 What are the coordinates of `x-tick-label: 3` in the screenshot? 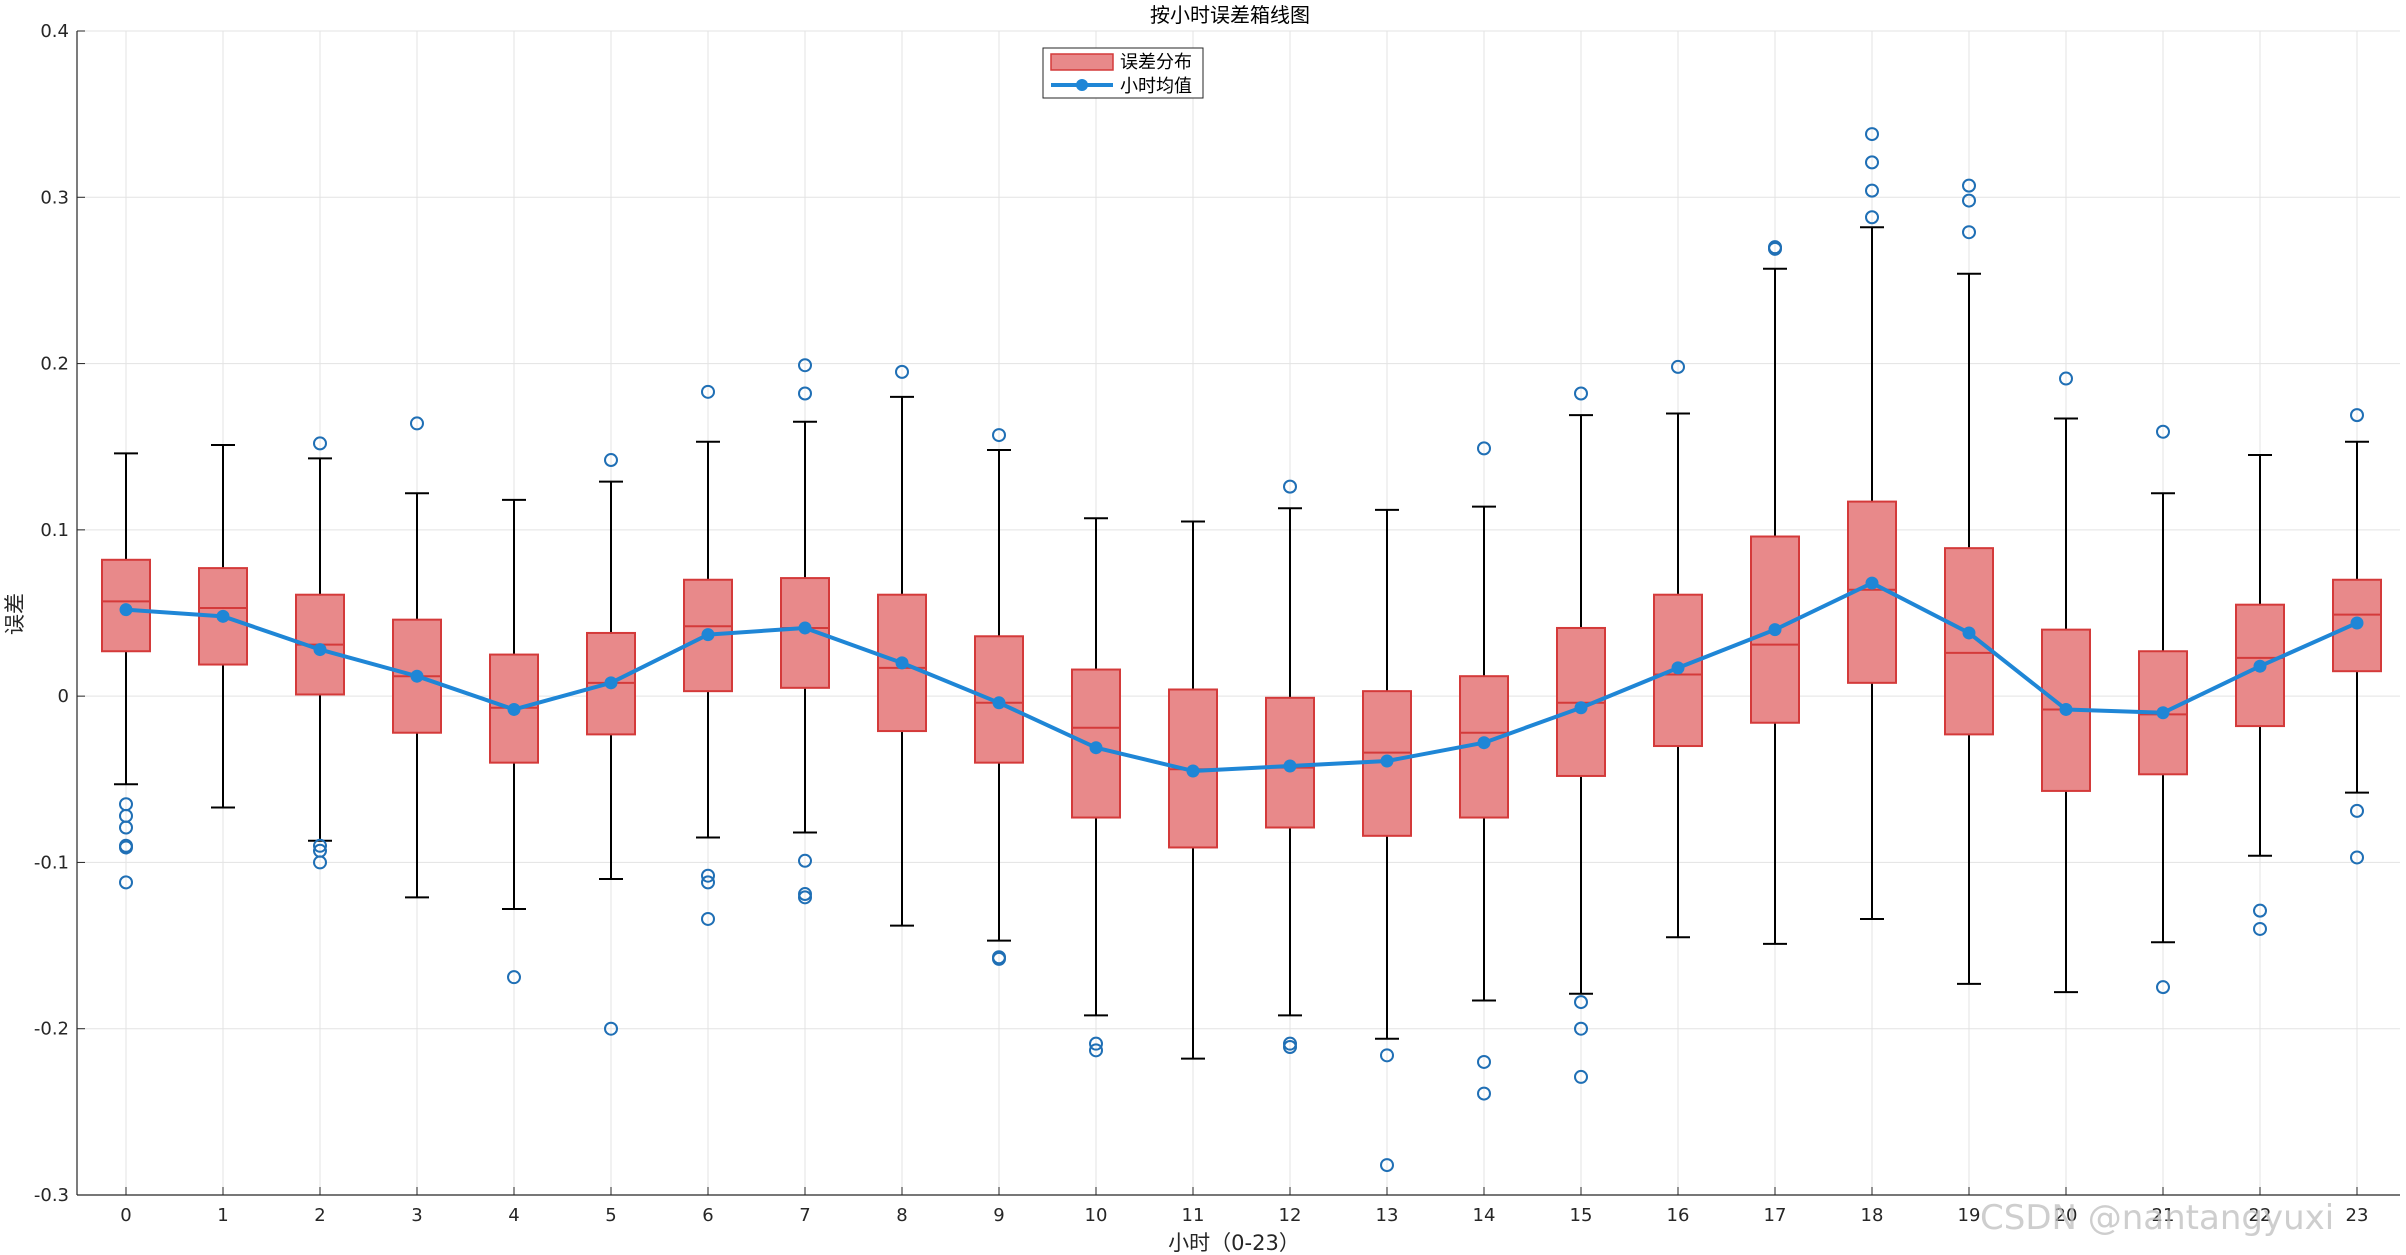 It's located at (416, 1215).